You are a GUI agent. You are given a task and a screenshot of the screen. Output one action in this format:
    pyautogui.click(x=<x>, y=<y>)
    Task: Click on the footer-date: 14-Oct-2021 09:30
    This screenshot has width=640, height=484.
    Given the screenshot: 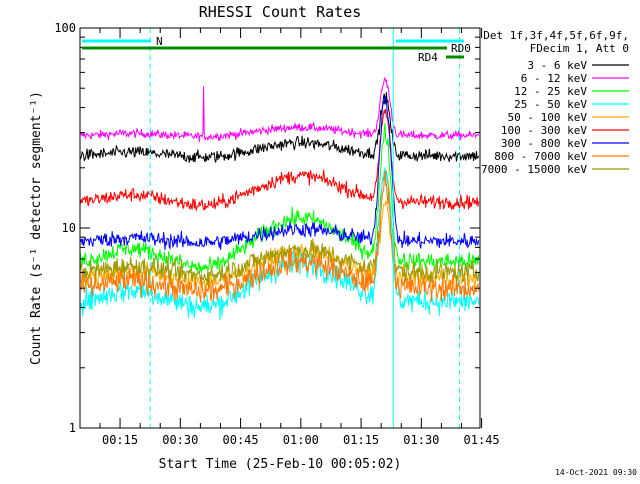 What is the action you would take?
    pyautogui.click(x=596, y=472)
    